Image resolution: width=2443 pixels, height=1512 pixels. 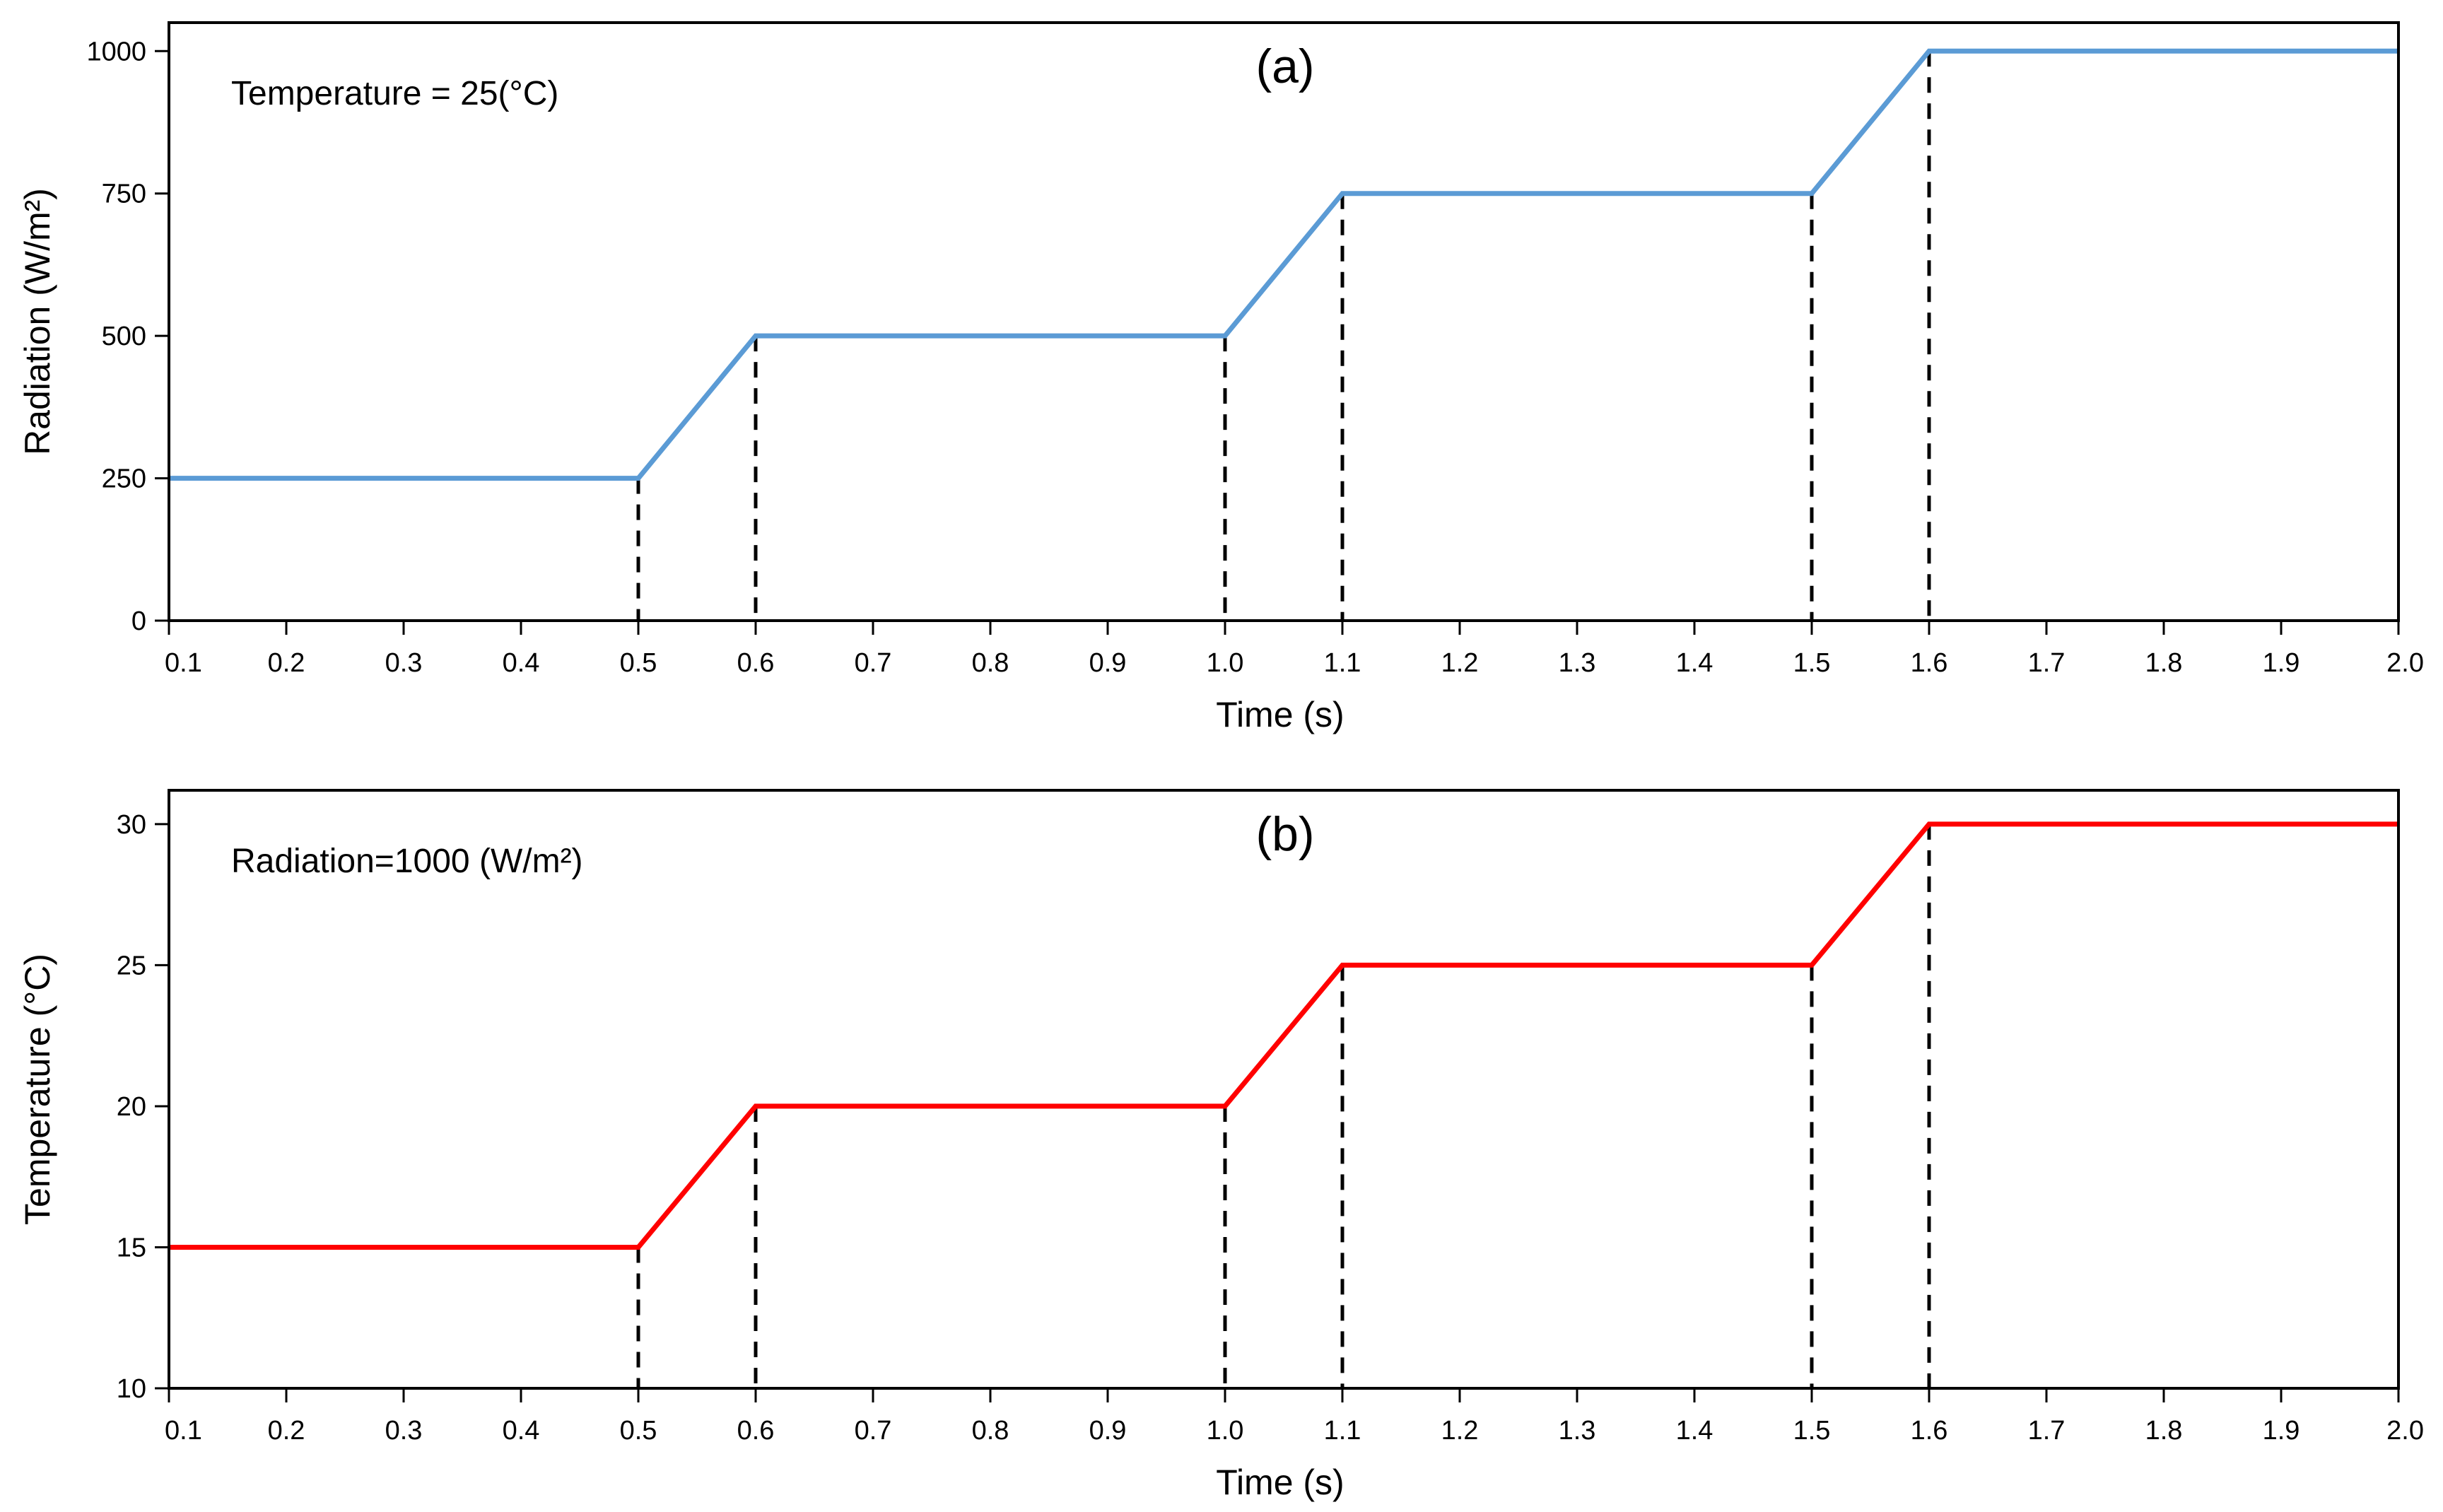 I want to click on y-tick-label: 20, so click(x=131, y=1107).